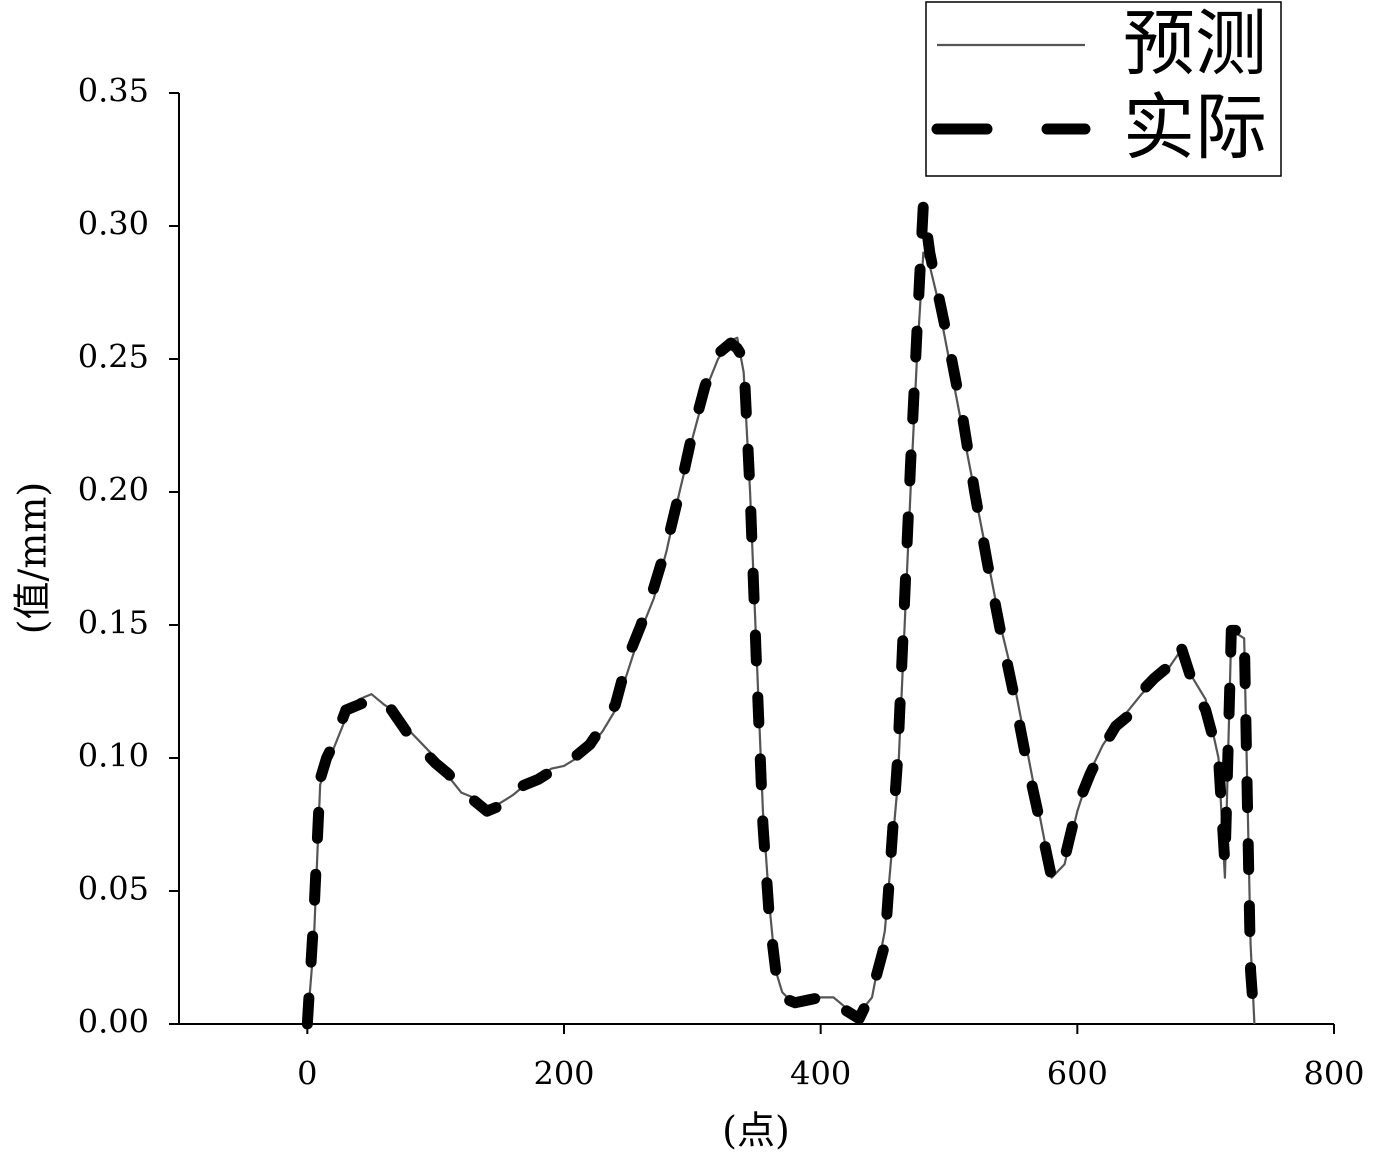  I want to click on legend-label: 实际, so click(1195, 128).